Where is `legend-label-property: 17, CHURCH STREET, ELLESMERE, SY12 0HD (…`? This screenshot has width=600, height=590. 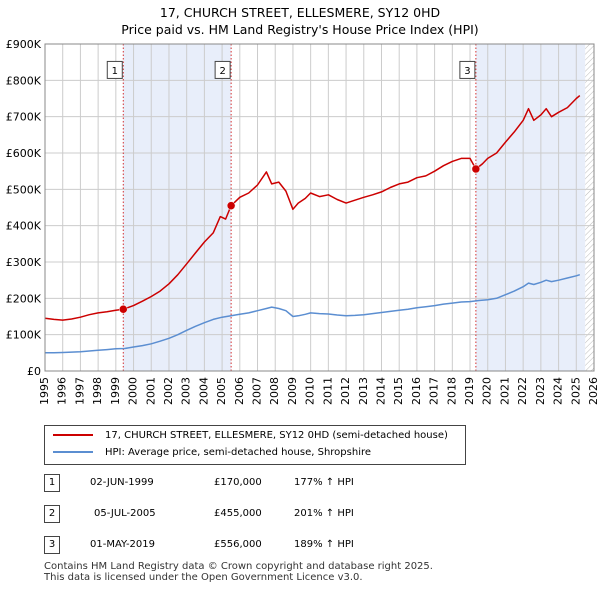 legend-label-property: 17, CHURCH STREET, ELLESMERE, SY12 0HD (… is located at coordinates (276, 435).